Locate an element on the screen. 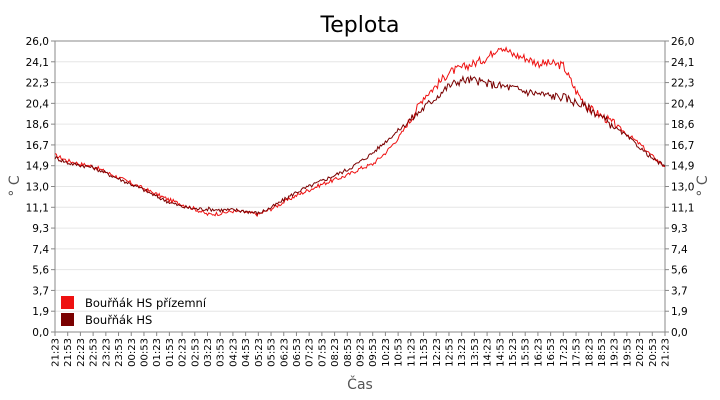 The image size is (720, 400). y-tick-label: 24,1 is located at coordinates (37, 63).